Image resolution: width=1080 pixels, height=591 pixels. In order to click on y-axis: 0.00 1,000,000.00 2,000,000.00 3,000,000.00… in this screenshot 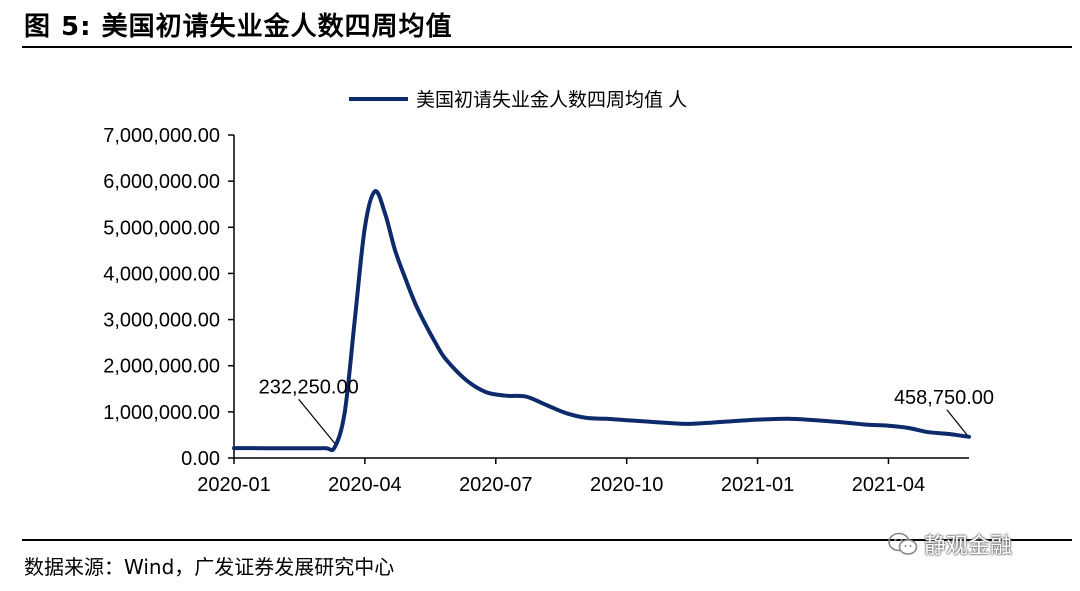, I will do `click(169, 297)`.